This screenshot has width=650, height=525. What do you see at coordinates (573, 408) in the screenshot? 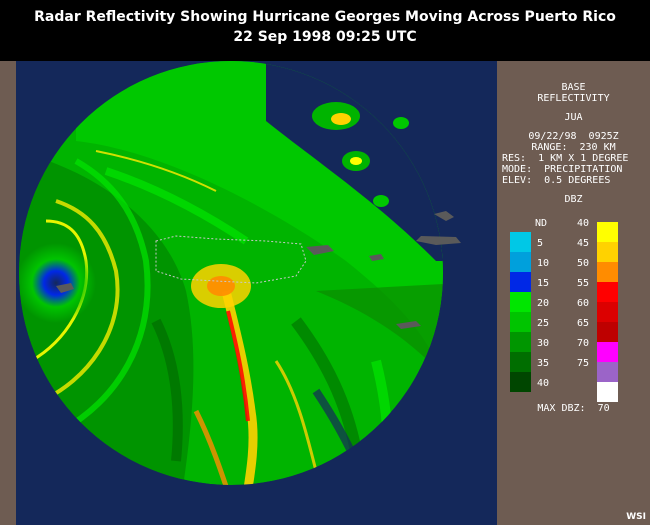
I see `max-dbz: MAX DBZ: 70` at bounding box center [573, 408].